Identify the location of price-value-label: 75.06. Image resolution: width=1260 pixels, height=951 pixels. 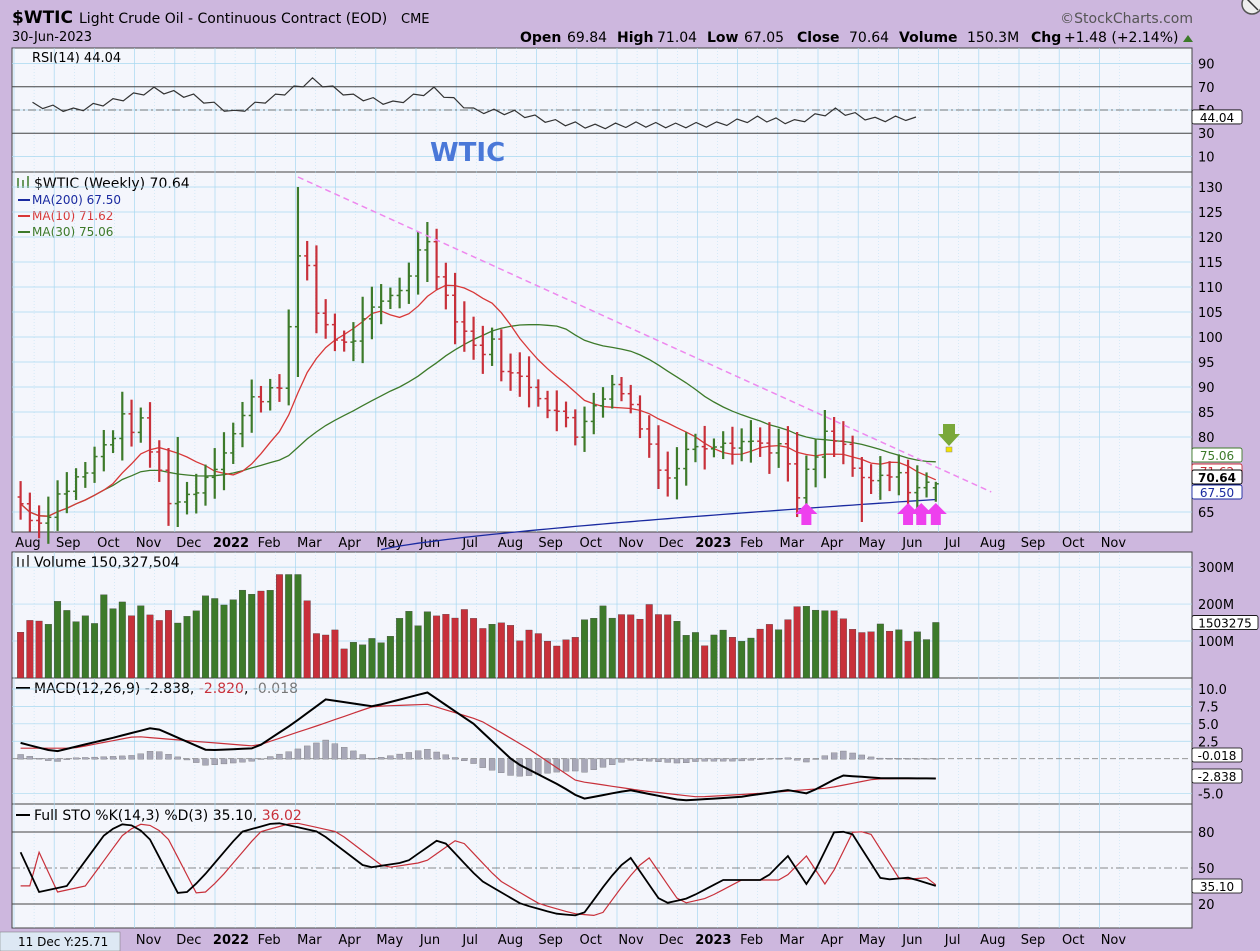
(1217, 456).